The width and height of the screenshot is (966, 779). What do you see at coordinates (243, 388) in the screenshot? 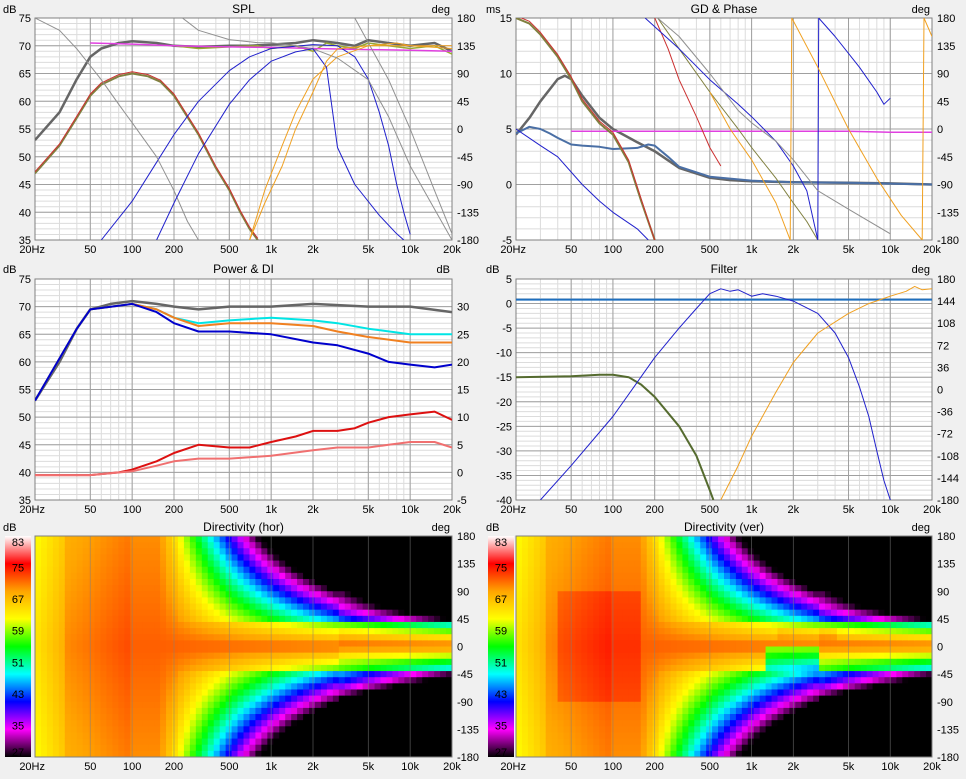
I see `series-group` at bounding box center [243, 388].